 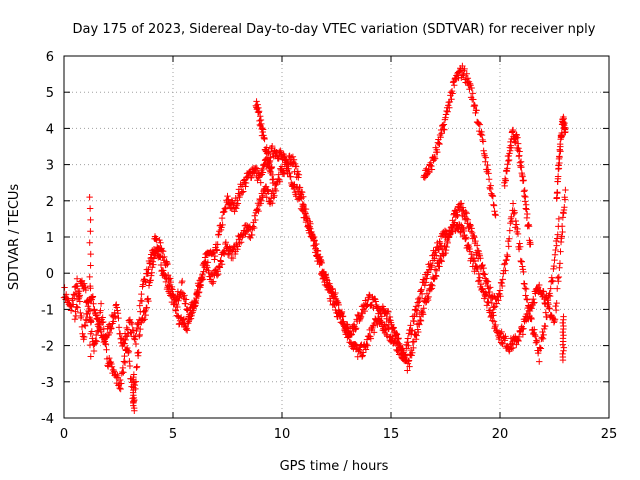 What do you see at coordinates (50, 166) in the screenshot?
I see `y-tick-label: 3` at bounding box center [50, 166].